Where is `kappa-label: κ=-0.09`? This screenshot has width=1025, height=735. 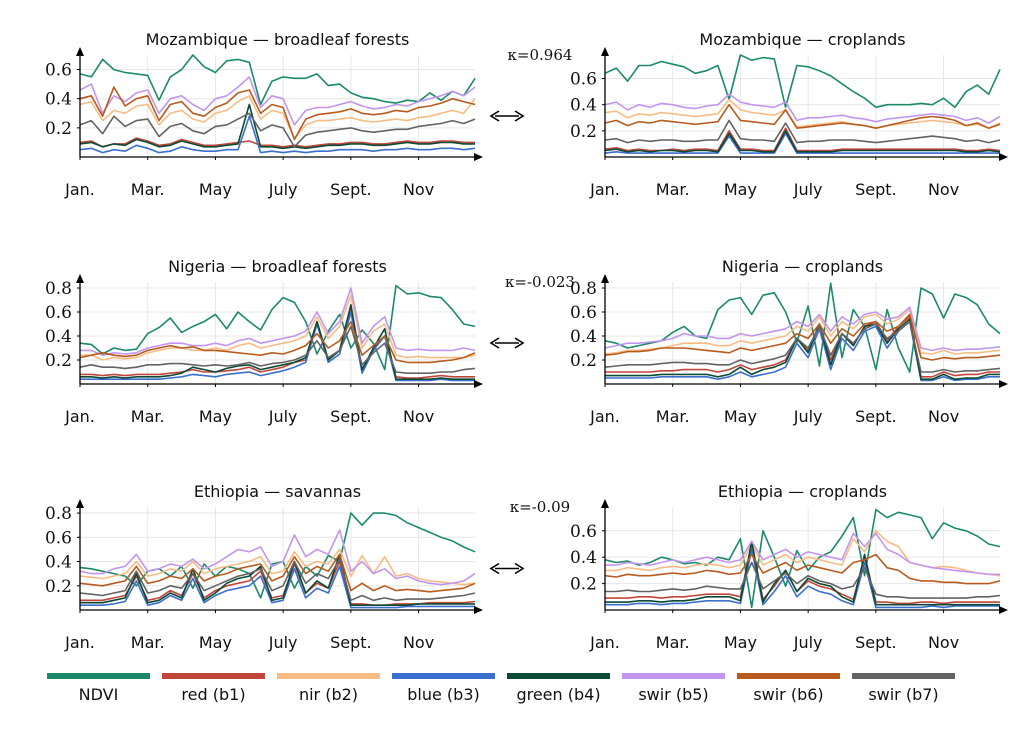 kappa-label: κ=-0.09 is located at coordinates (540, 507).